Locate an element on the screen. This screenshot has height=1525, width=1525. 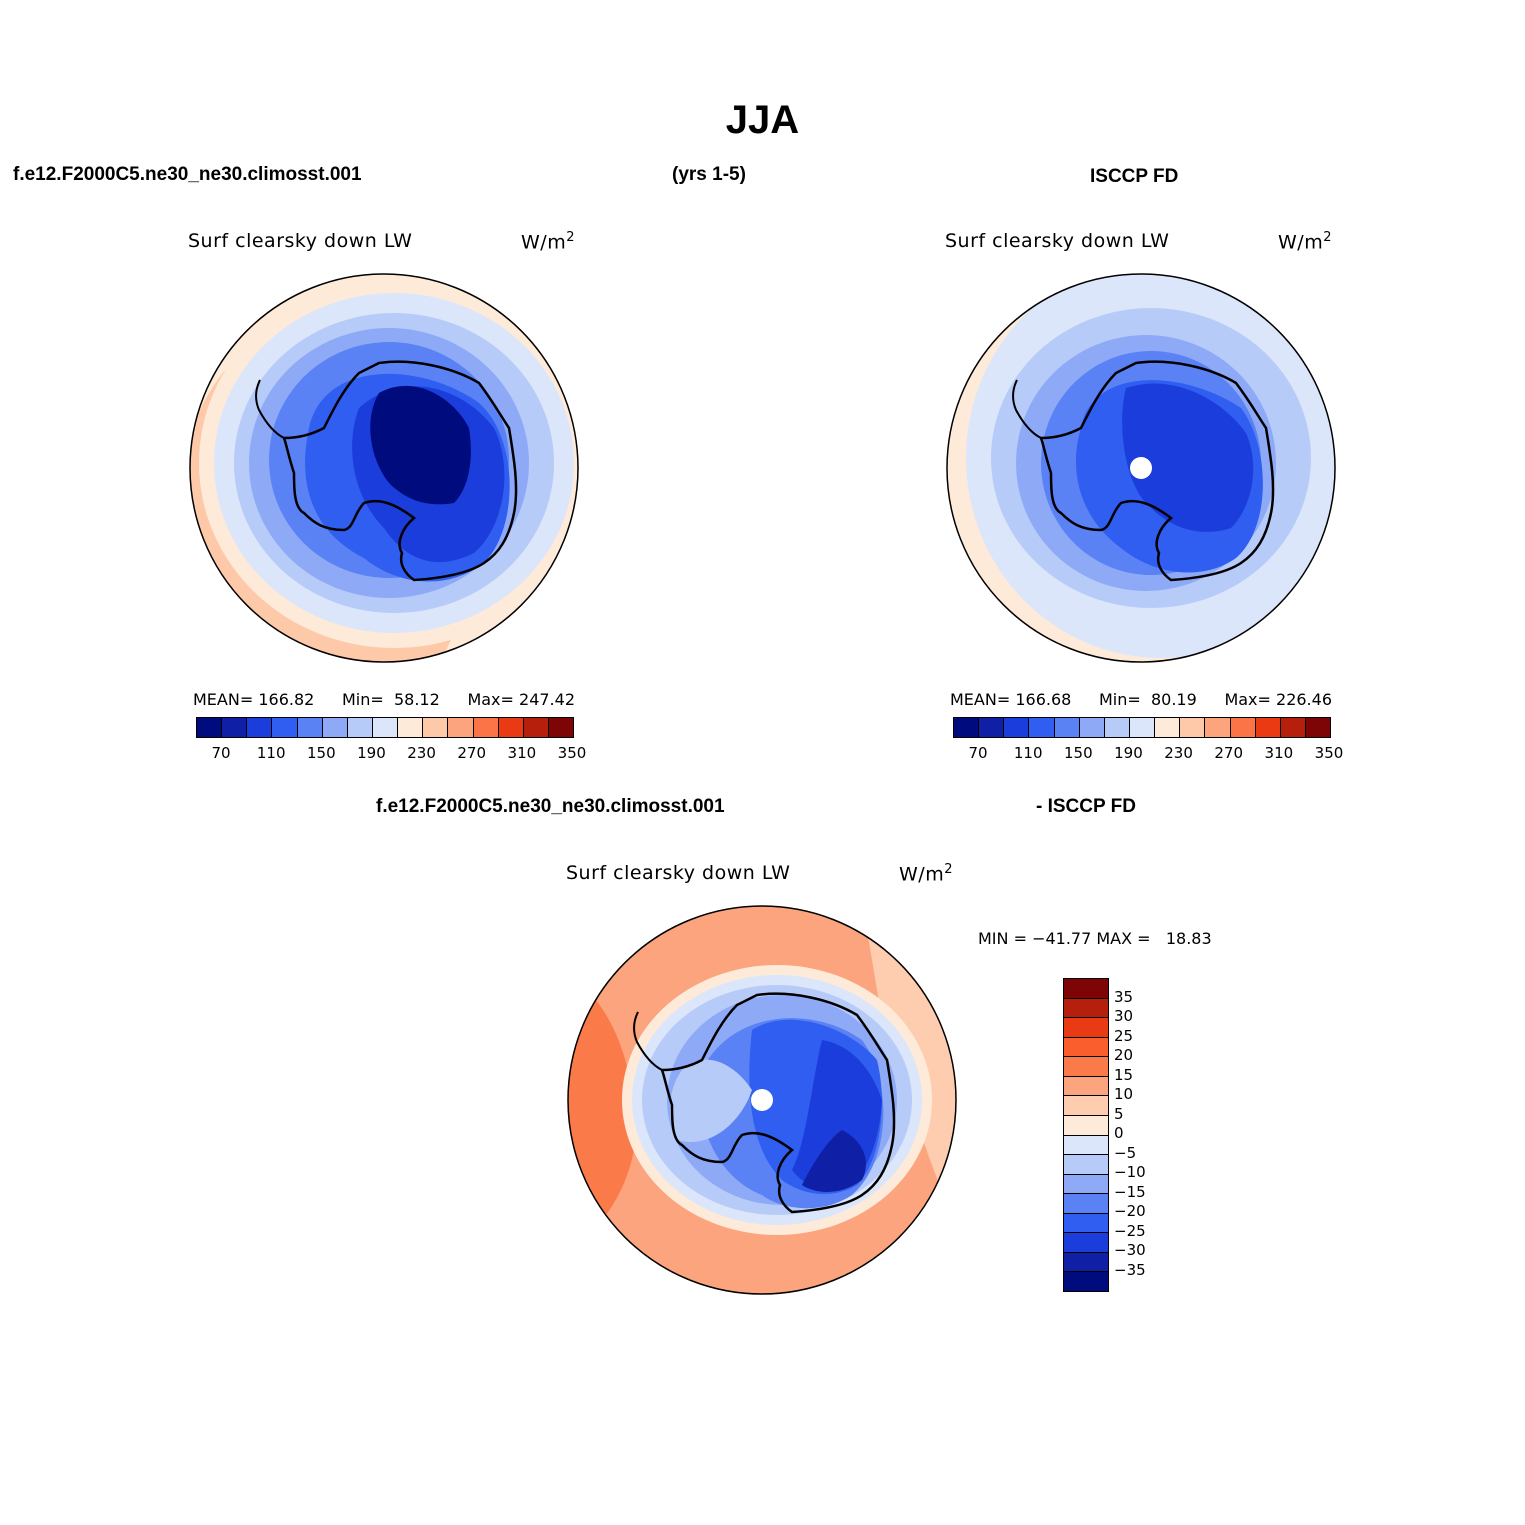
panel3-map is located at coordinates (762, 1100).